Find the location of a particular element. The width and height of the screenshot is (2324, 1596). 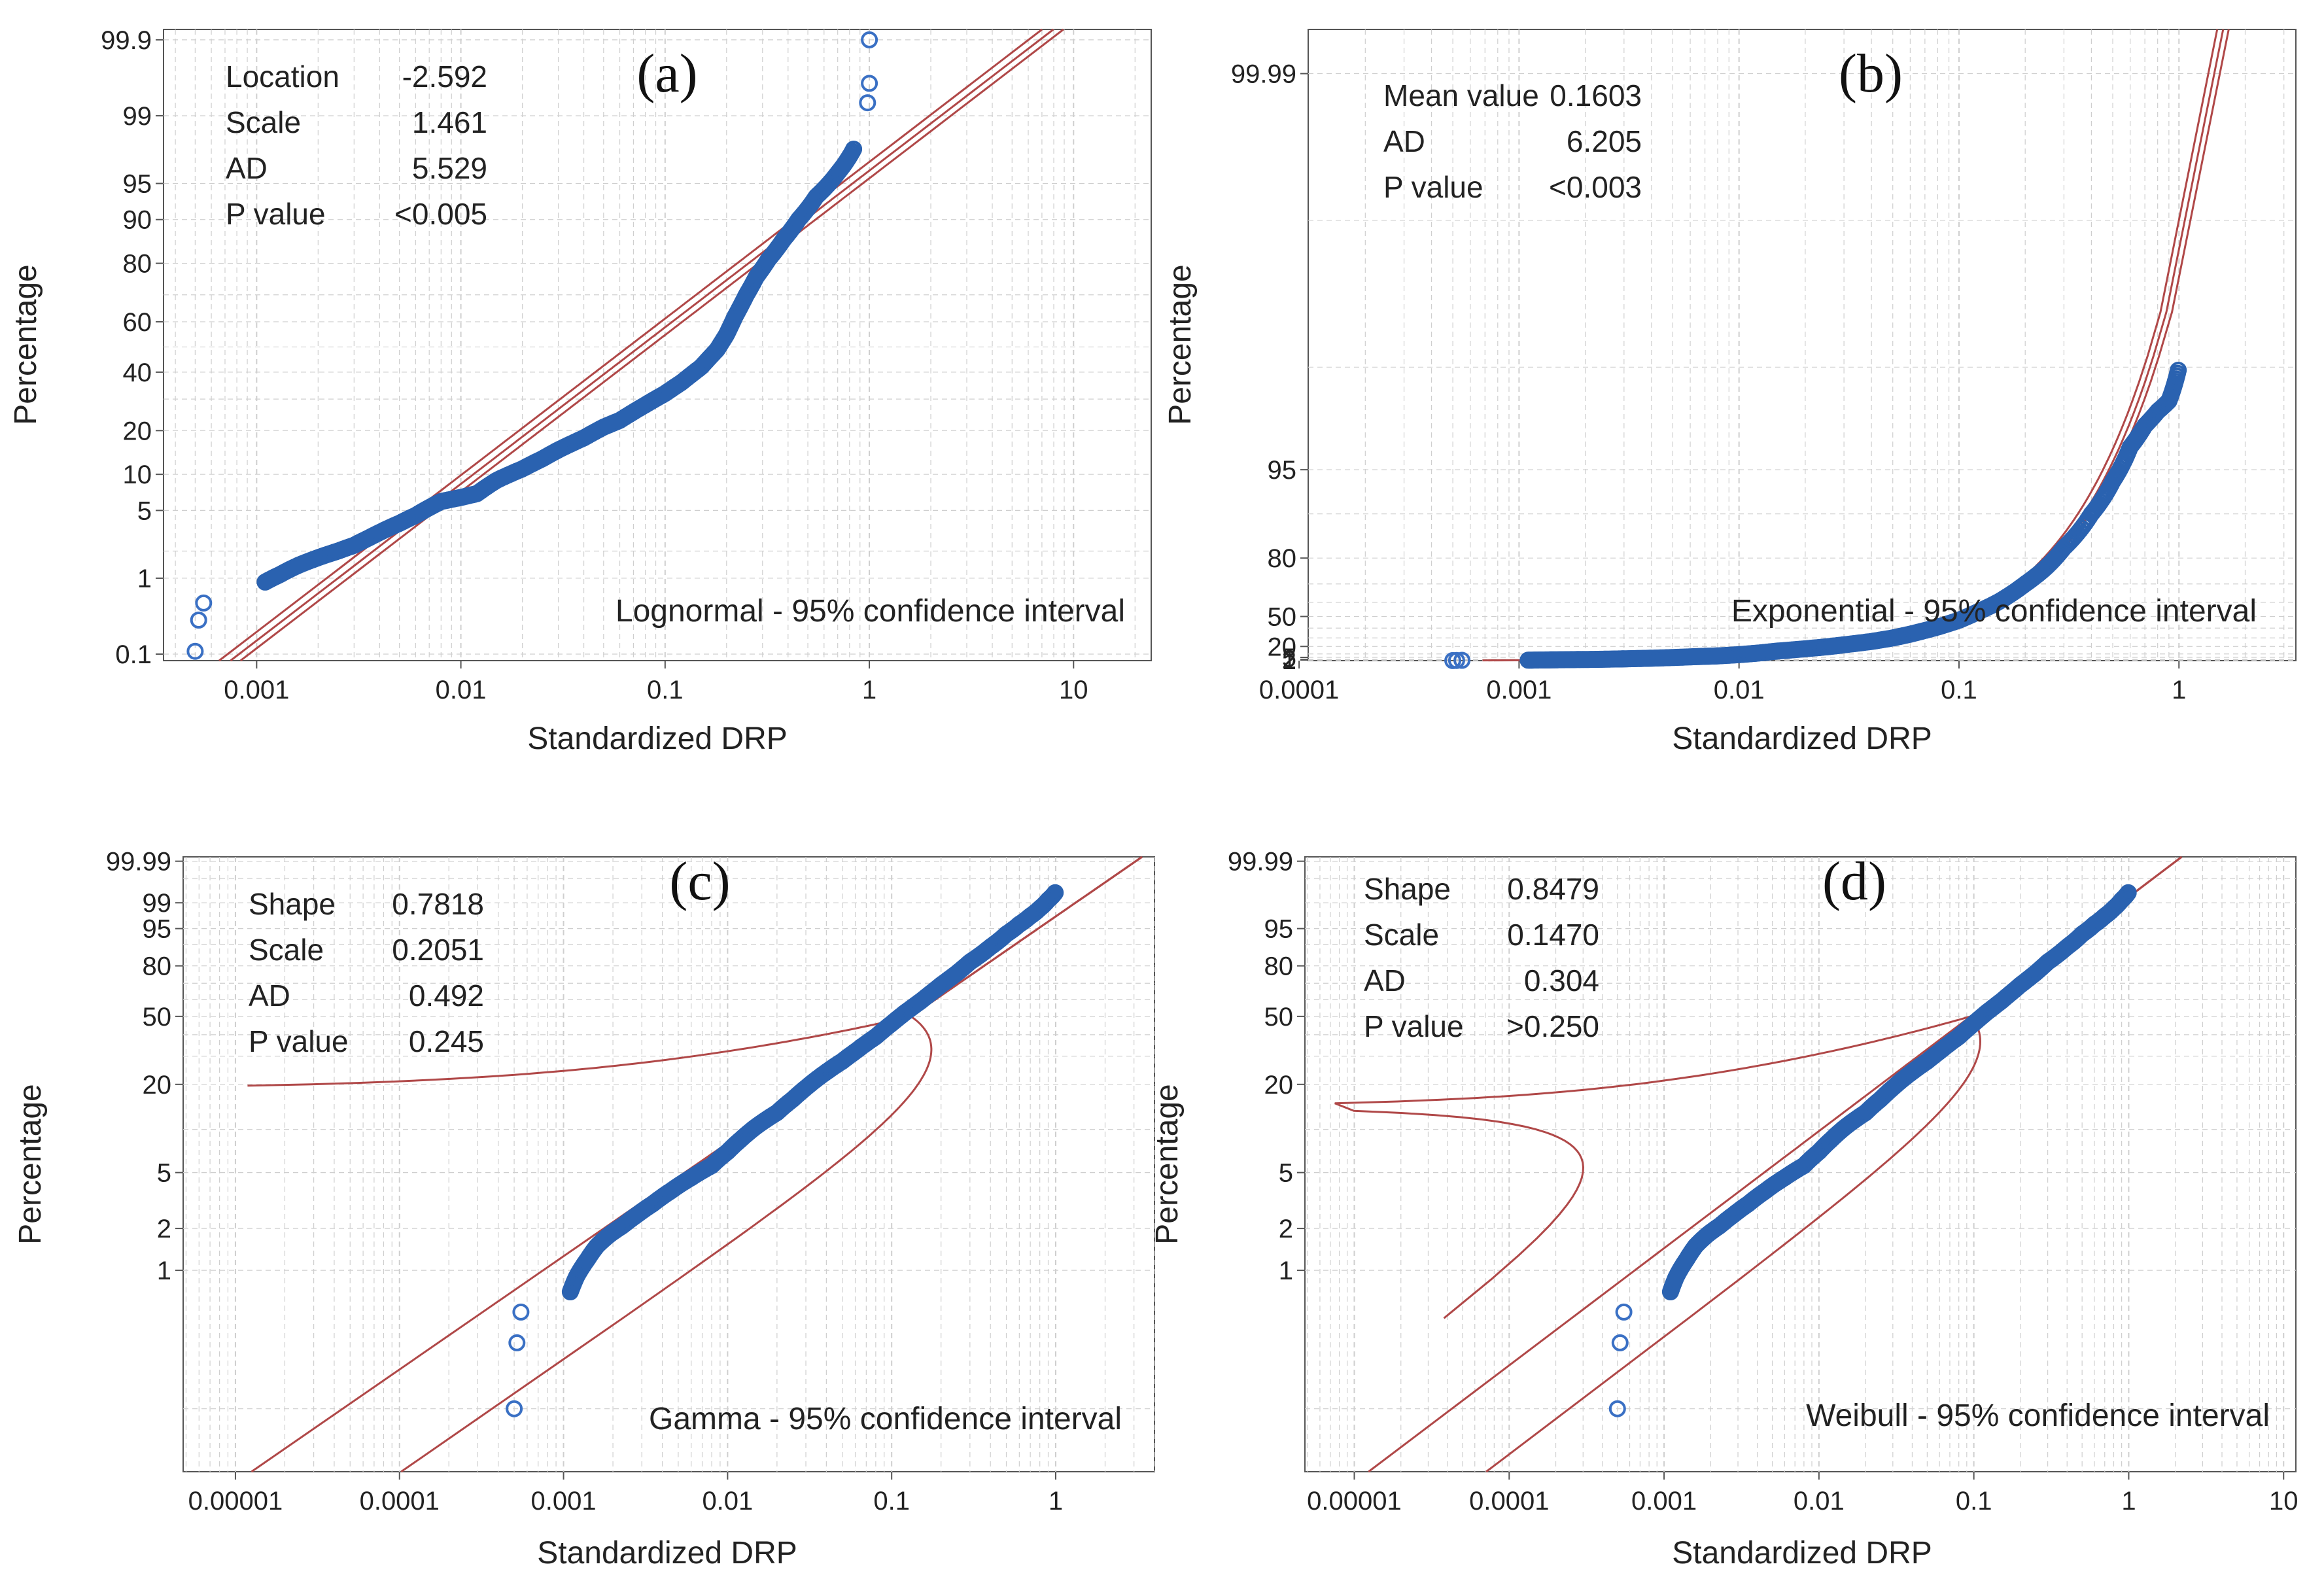

y-tick-label: 90 is located at coordinates (137, 220).